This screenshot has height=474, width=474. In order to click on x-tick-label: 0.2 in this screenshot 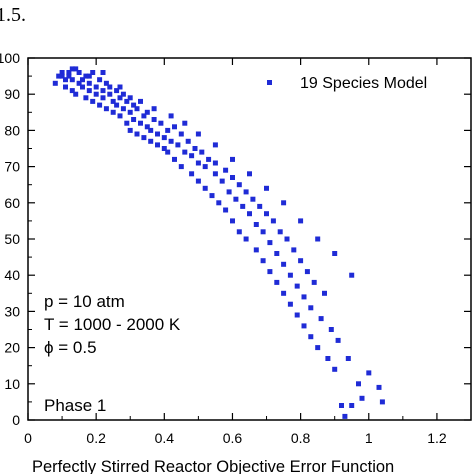, I will do `click(96, 438)`.